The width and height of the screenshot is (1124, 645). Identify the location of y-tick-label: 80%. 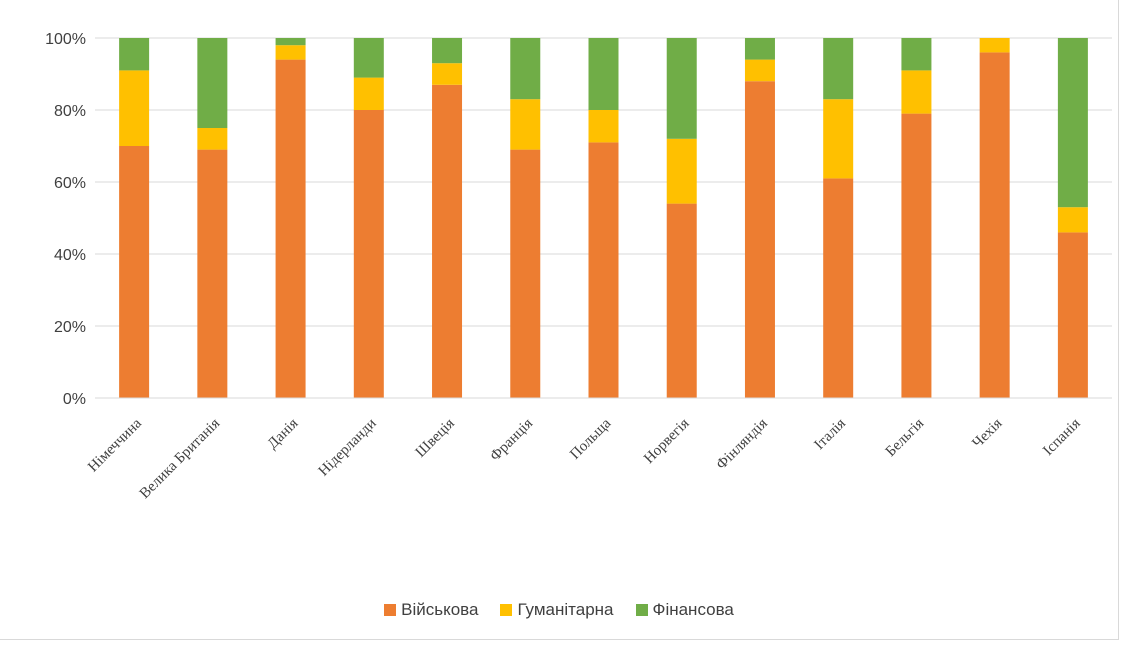
(70, 111).